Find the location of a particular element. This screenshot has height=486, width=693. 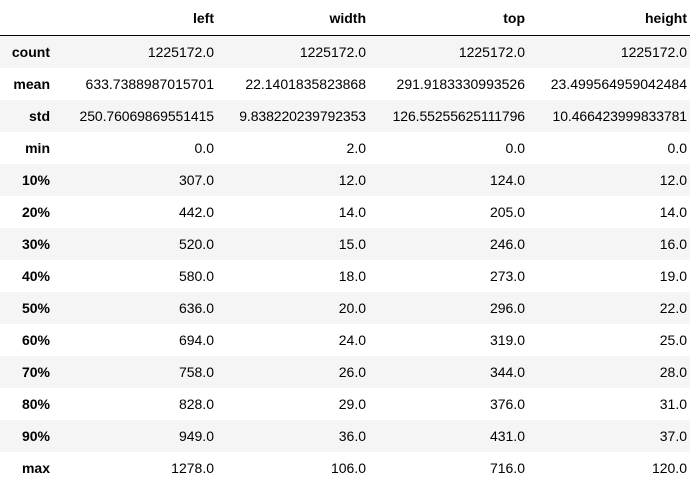

table-cell: 10.466423999833781 is located at coordinates (620, 116).